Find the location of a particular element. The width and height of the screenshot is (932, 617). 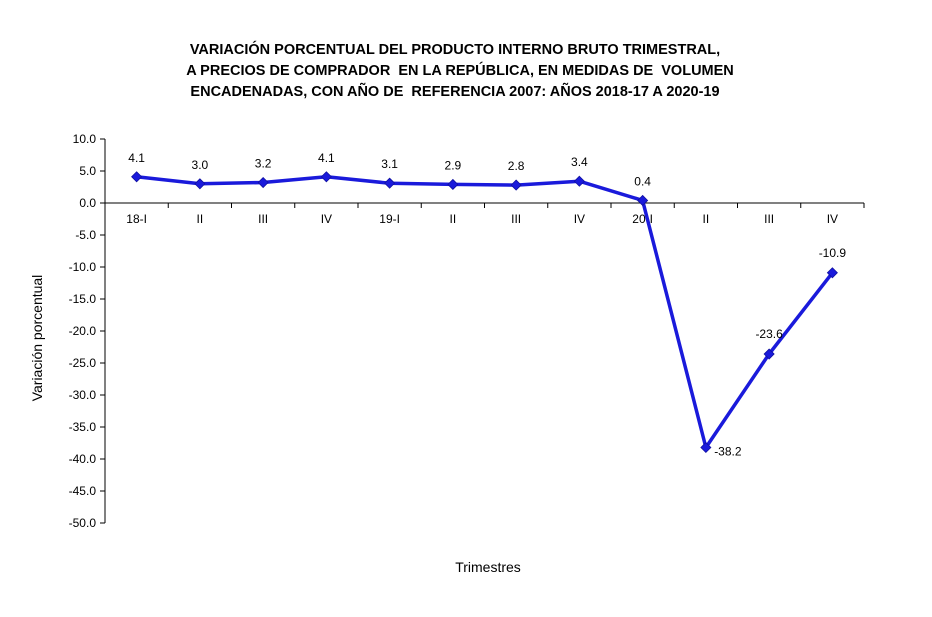

y-tick-label: -15.0 is located at coordinates (83, 299).